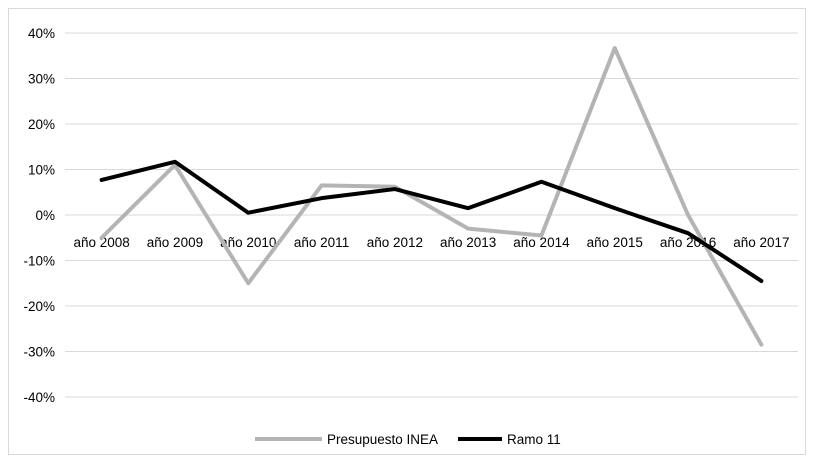  Describe the element at coordinates (39, 306) in the screenshot. I see `y-tick-label: -20%` at that location.